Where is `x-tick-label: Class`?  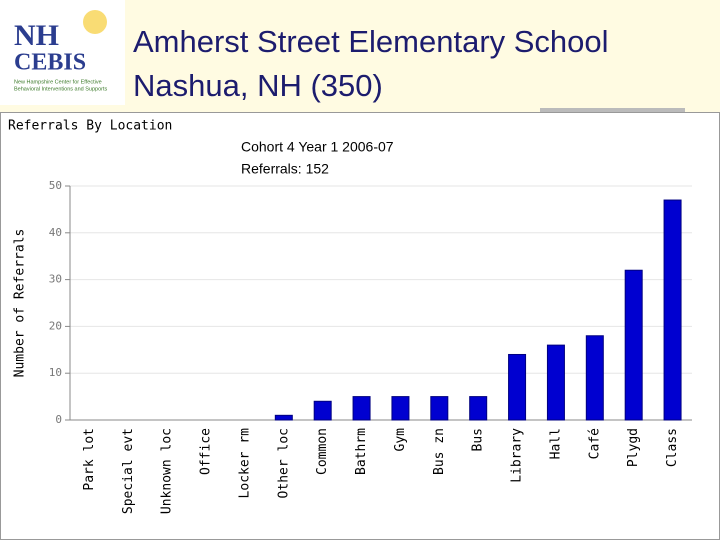 x-tick-label: Class is located at coordinates (672, 447).